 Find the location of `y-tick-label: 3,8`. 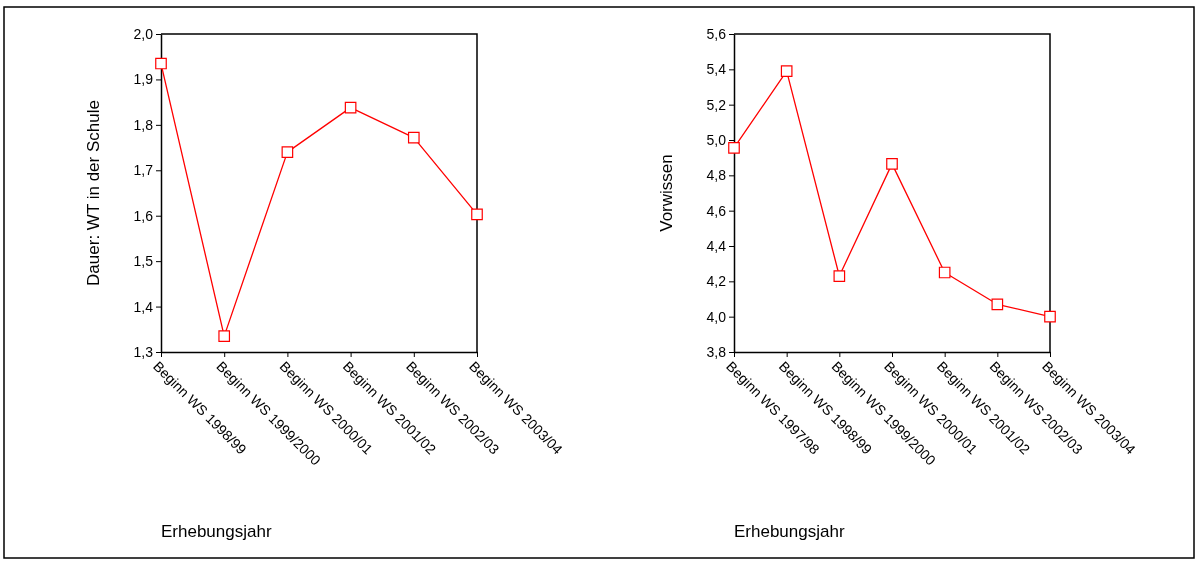

y-tick-label: 3,8 is located at coordinates (716, 351).